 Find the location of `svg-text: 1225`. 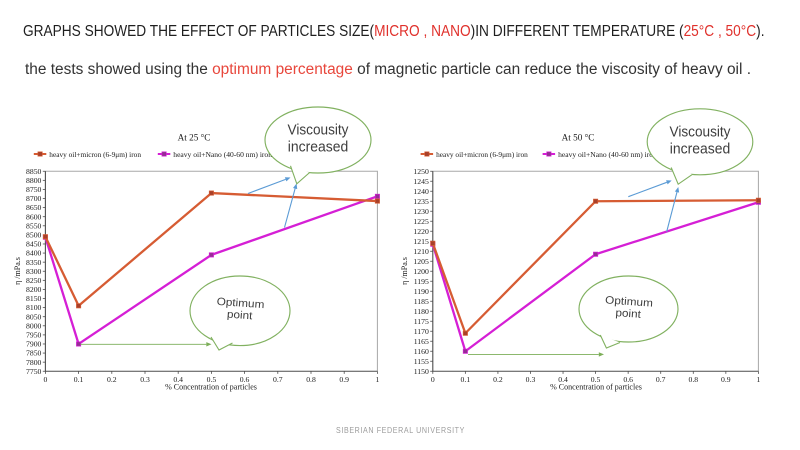

svg-text: 1225 is located at coordinates (421, 221).